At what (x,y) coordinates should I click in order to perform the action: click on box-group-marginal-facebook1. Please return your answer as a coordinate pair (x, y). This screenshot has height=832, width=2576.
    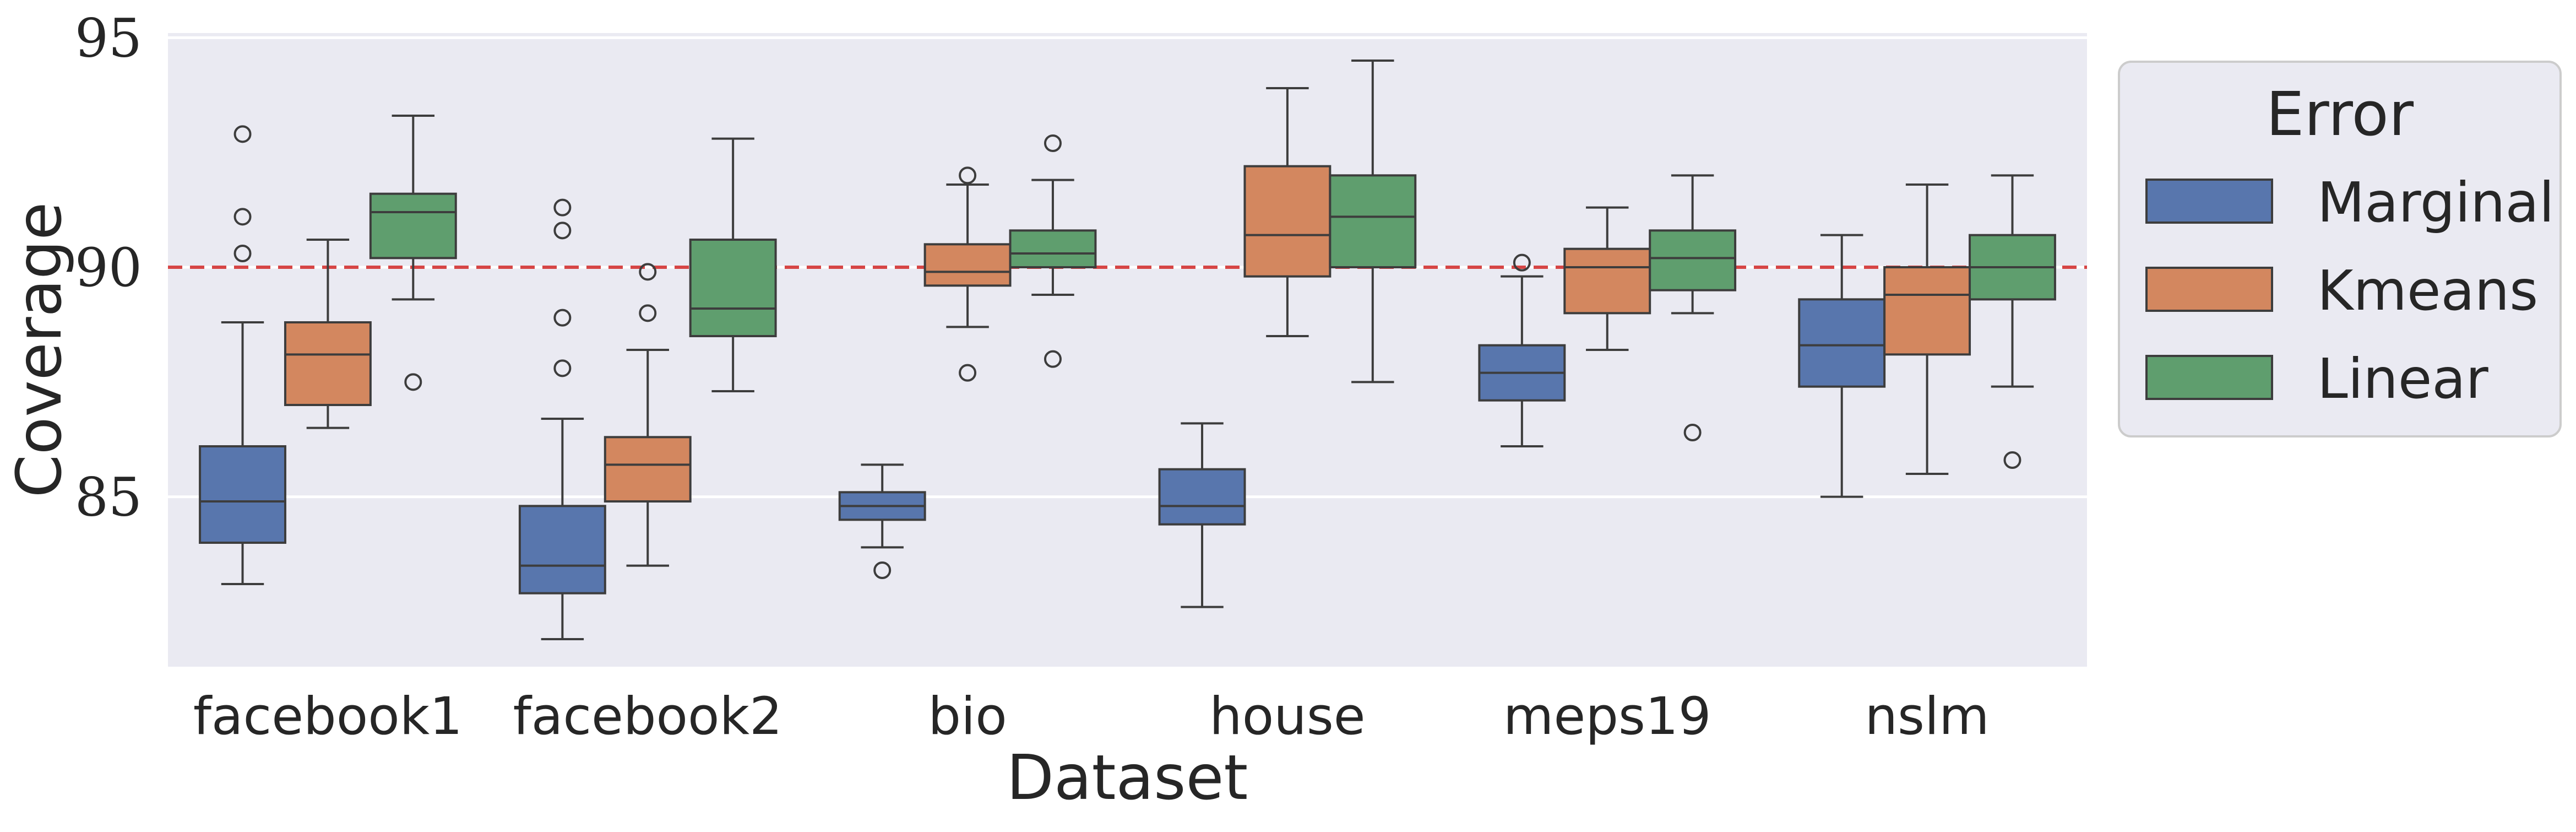
    Looking at the image, I should click on (242, 355).